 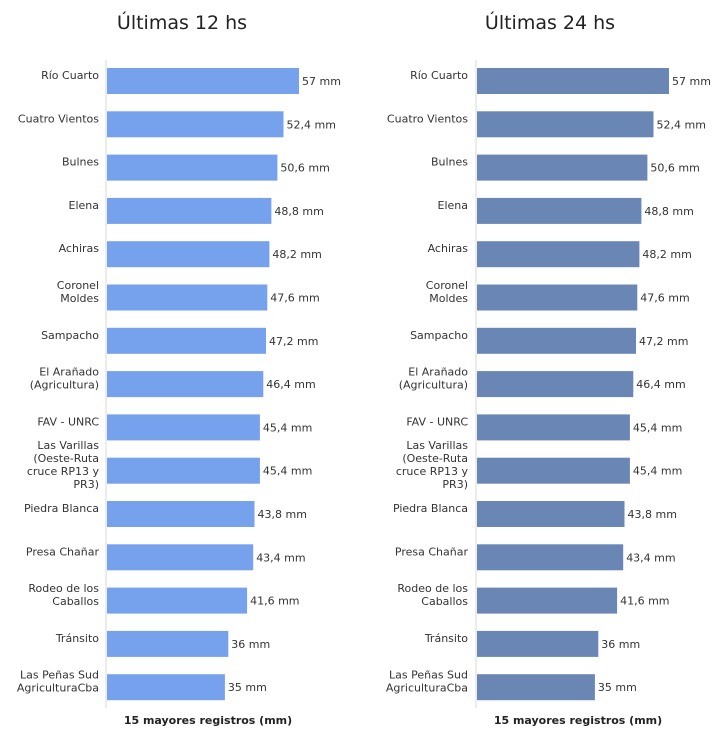 I want to click on chart-title-24h: Últimas 24 hs, so click(x=550, y=23).